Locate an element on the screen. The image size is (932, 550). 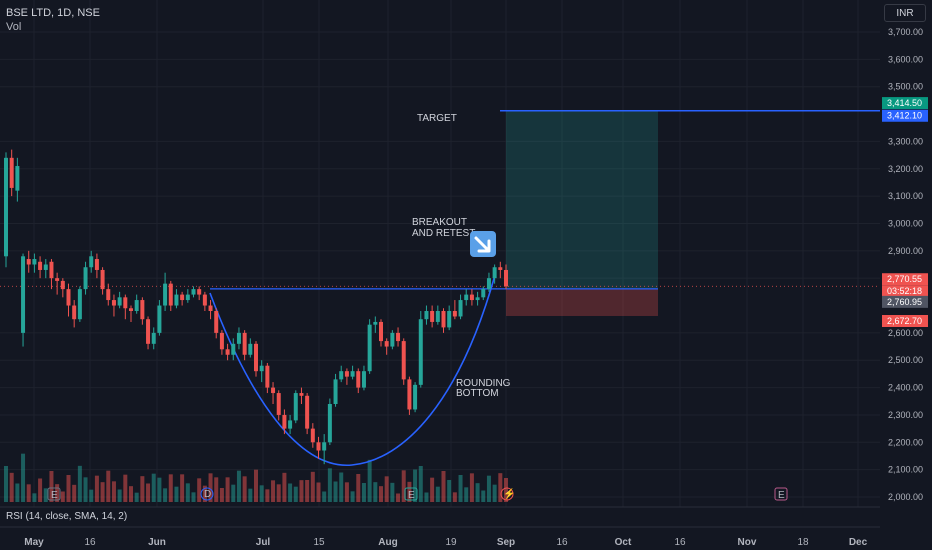
price-tag-target_line is located at coordinates (905, 115).